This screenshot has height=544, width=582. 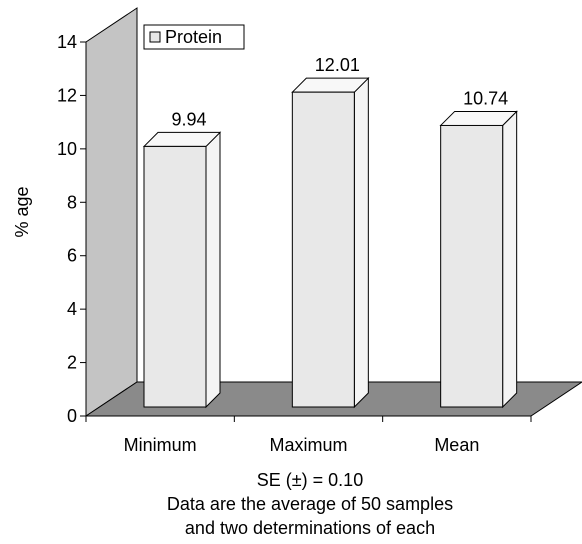 I want to click on footnote-se: SE (±) = 0.10, so click(x=310, y=480).